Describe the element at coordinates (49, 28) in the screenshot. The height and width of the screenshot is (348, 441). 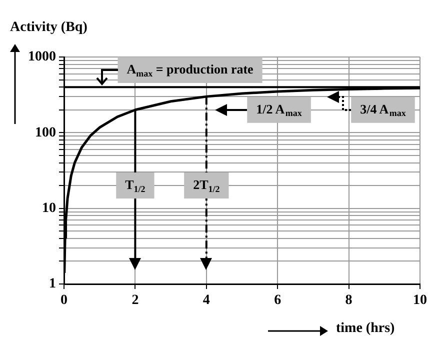
I see `y-axis-title: Activity (Bq)` at that location.